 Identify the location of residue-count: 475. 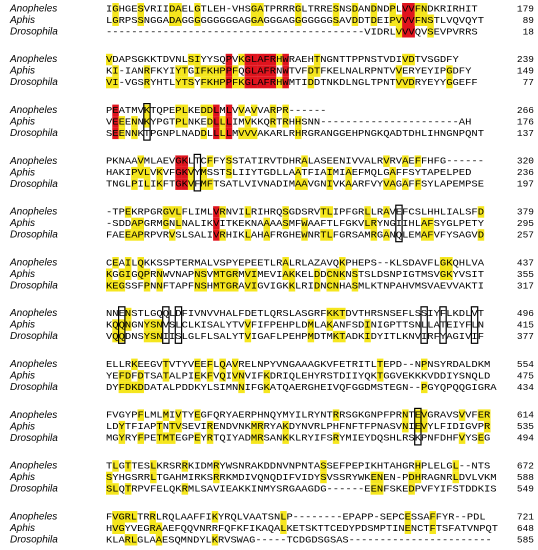
(525, 375).